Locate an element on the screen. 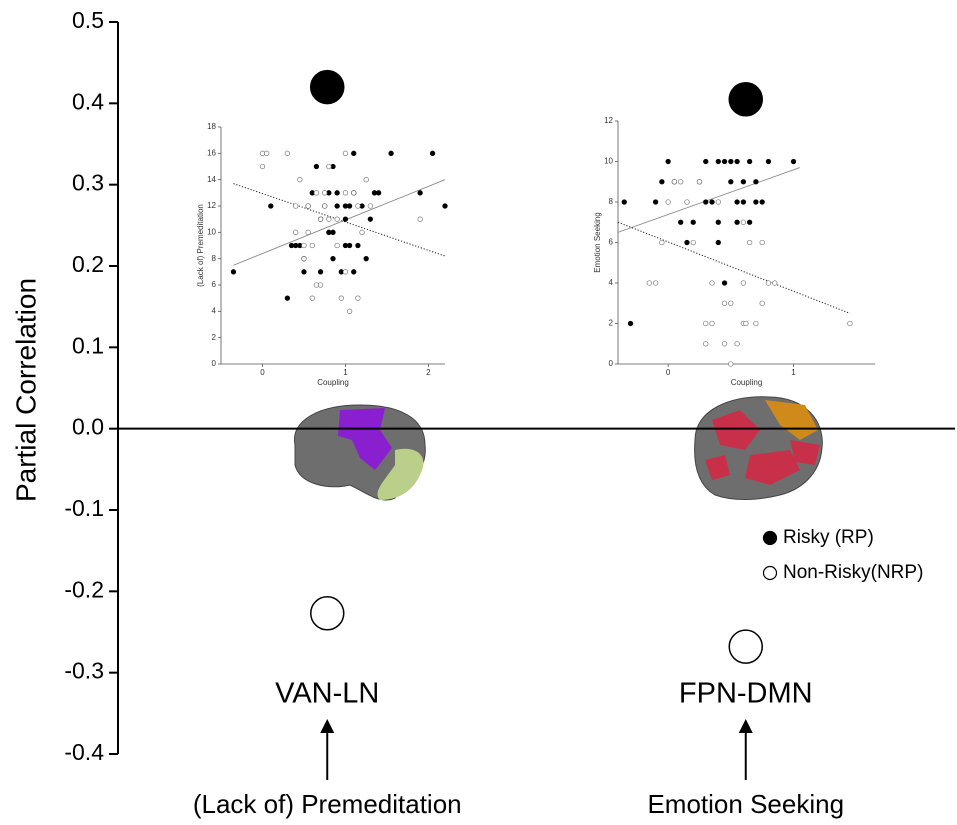  y-tick-label: 4 is located at coordinates (611, 282).